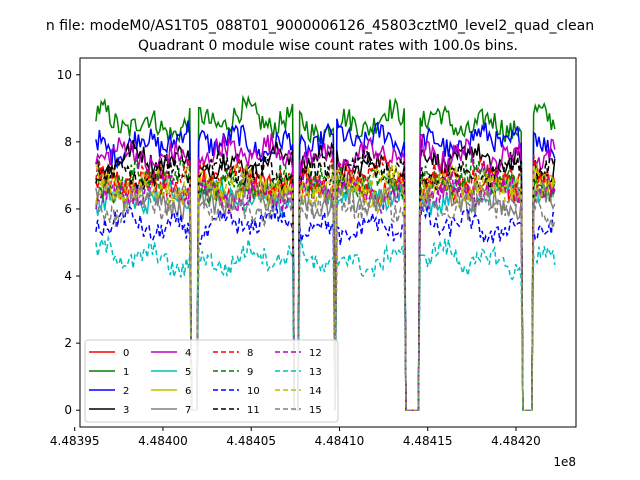  I want to click on legend-label-5: 5, so click(188, 372).